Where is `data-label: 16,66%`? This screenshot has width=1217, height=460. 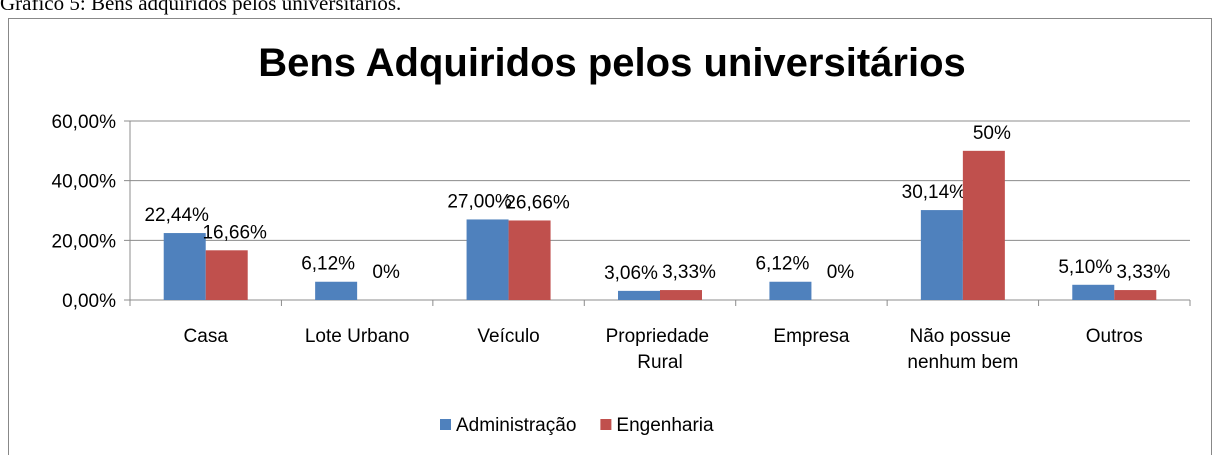
data-label: 16,66% is located at coordinates (234, 232).